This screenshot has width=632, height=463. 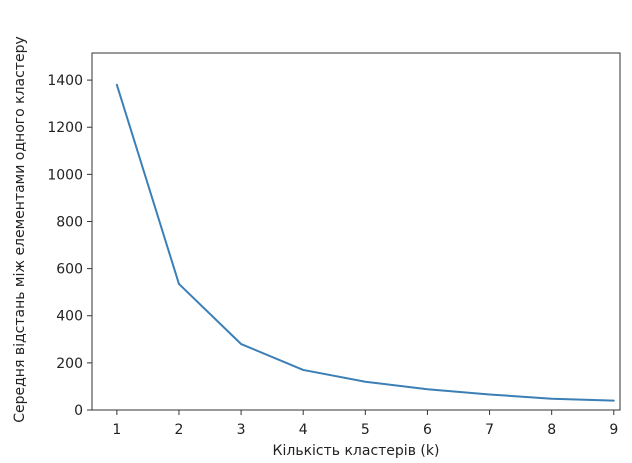 What do you see at coordinates (65, 175) in the screenshot?
I see `y-tick-label: 1000` at bounding box center [65, 175].